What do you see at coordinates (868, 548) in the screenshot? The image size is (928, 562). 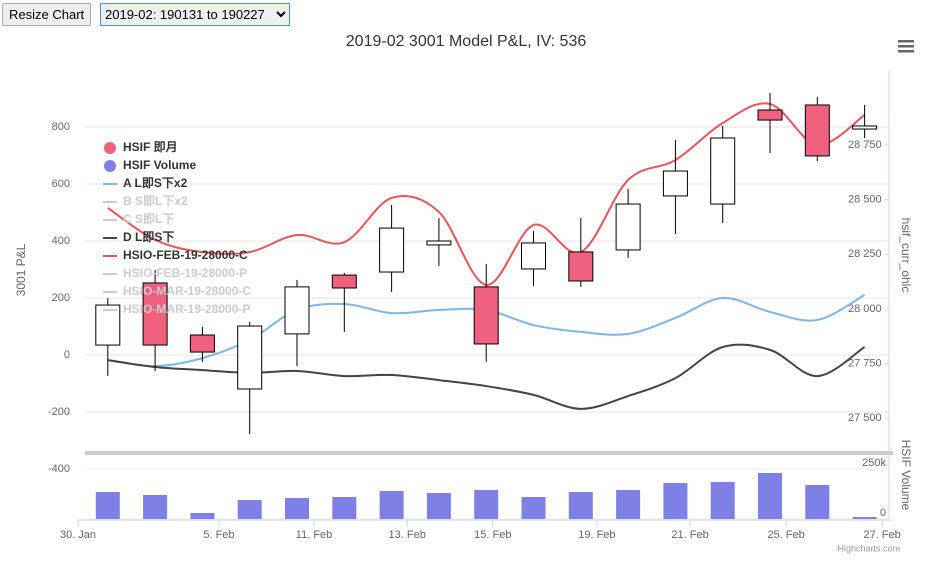 I see `credits: Highcharts.com` at bounding box center [868, 548].